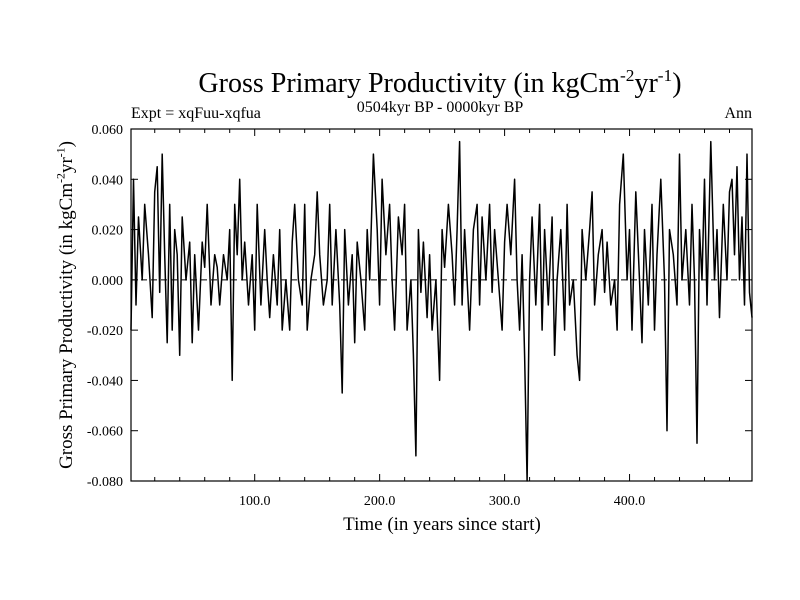 Image resolution: width=800 pixels, height=600 pixels. Describe the element at coordinates (108, 180) in the screenshot. I see `y-tick-label: 0.040` at that location.